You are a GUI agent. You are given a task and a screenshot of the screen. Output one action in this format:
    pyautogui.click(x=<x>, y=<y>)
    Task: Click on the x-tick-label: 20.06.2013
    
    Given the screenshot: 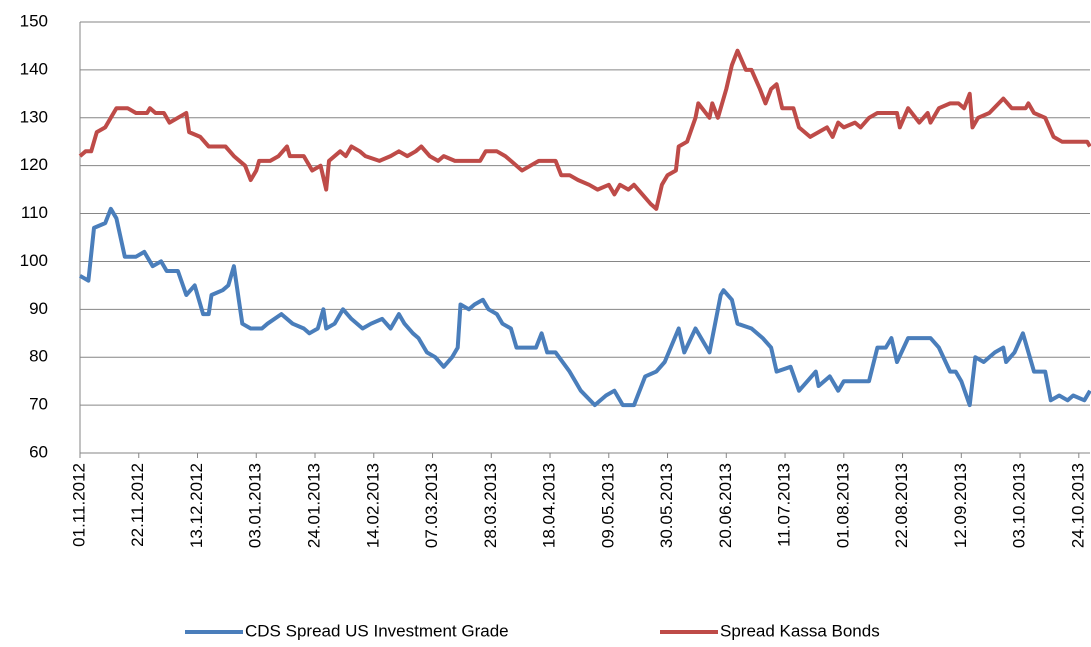 What is the action you would take?
    pyautogui.click(x=725, y=505)
    